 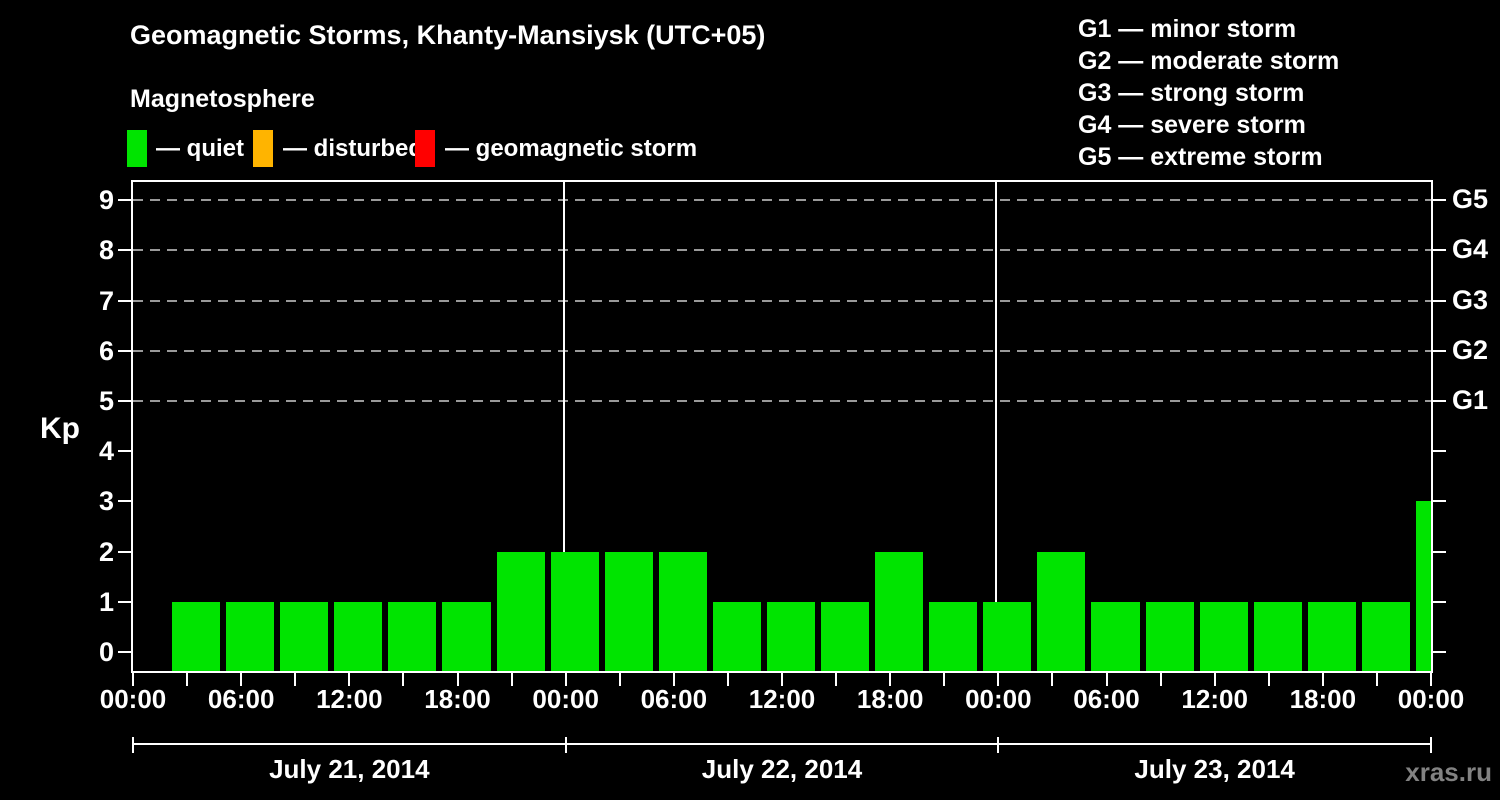 What do you see at coordinates (1214, 769) in the screenshot?
I see `date-label: July 23, 2014` at bounding box center [1214, 769].